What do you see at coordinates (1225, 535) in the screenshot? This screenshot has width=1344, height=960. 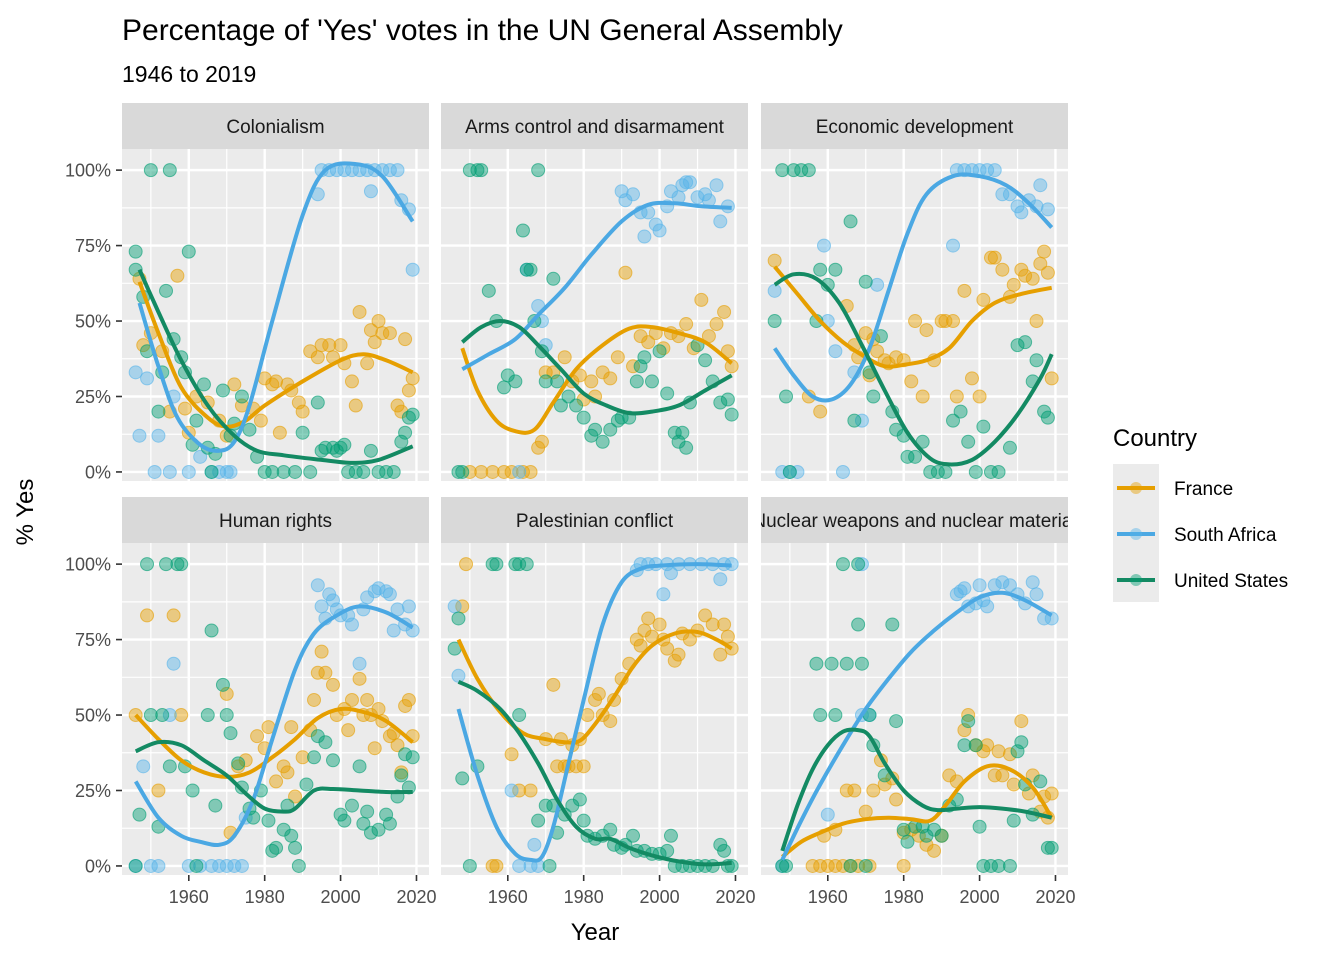 I see `legend-label: South Africa` at bounding box center [1225, 535].